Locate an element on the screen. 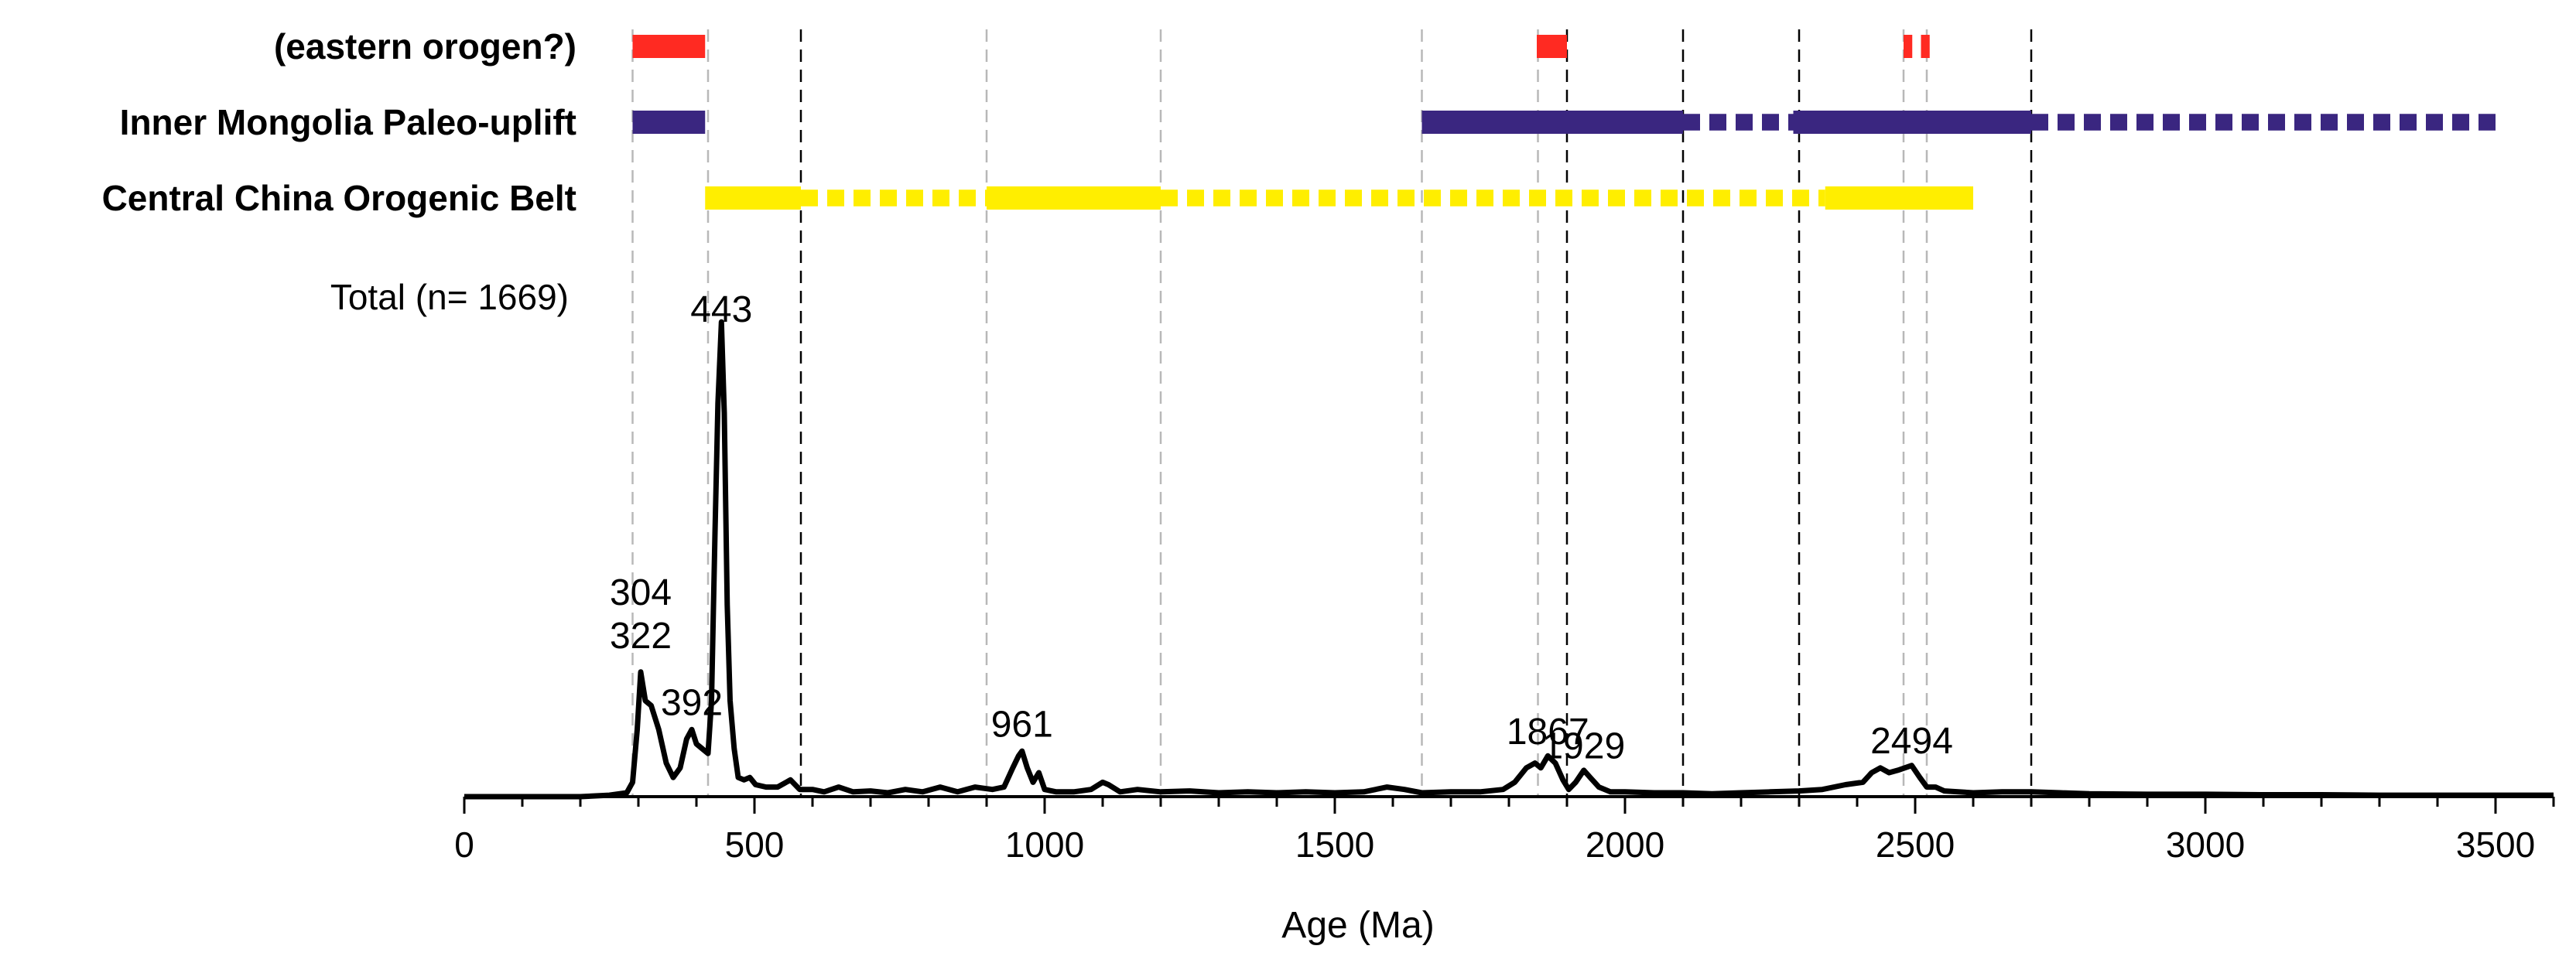  tick-label-0: 0 is located at coordinates (464, 845).